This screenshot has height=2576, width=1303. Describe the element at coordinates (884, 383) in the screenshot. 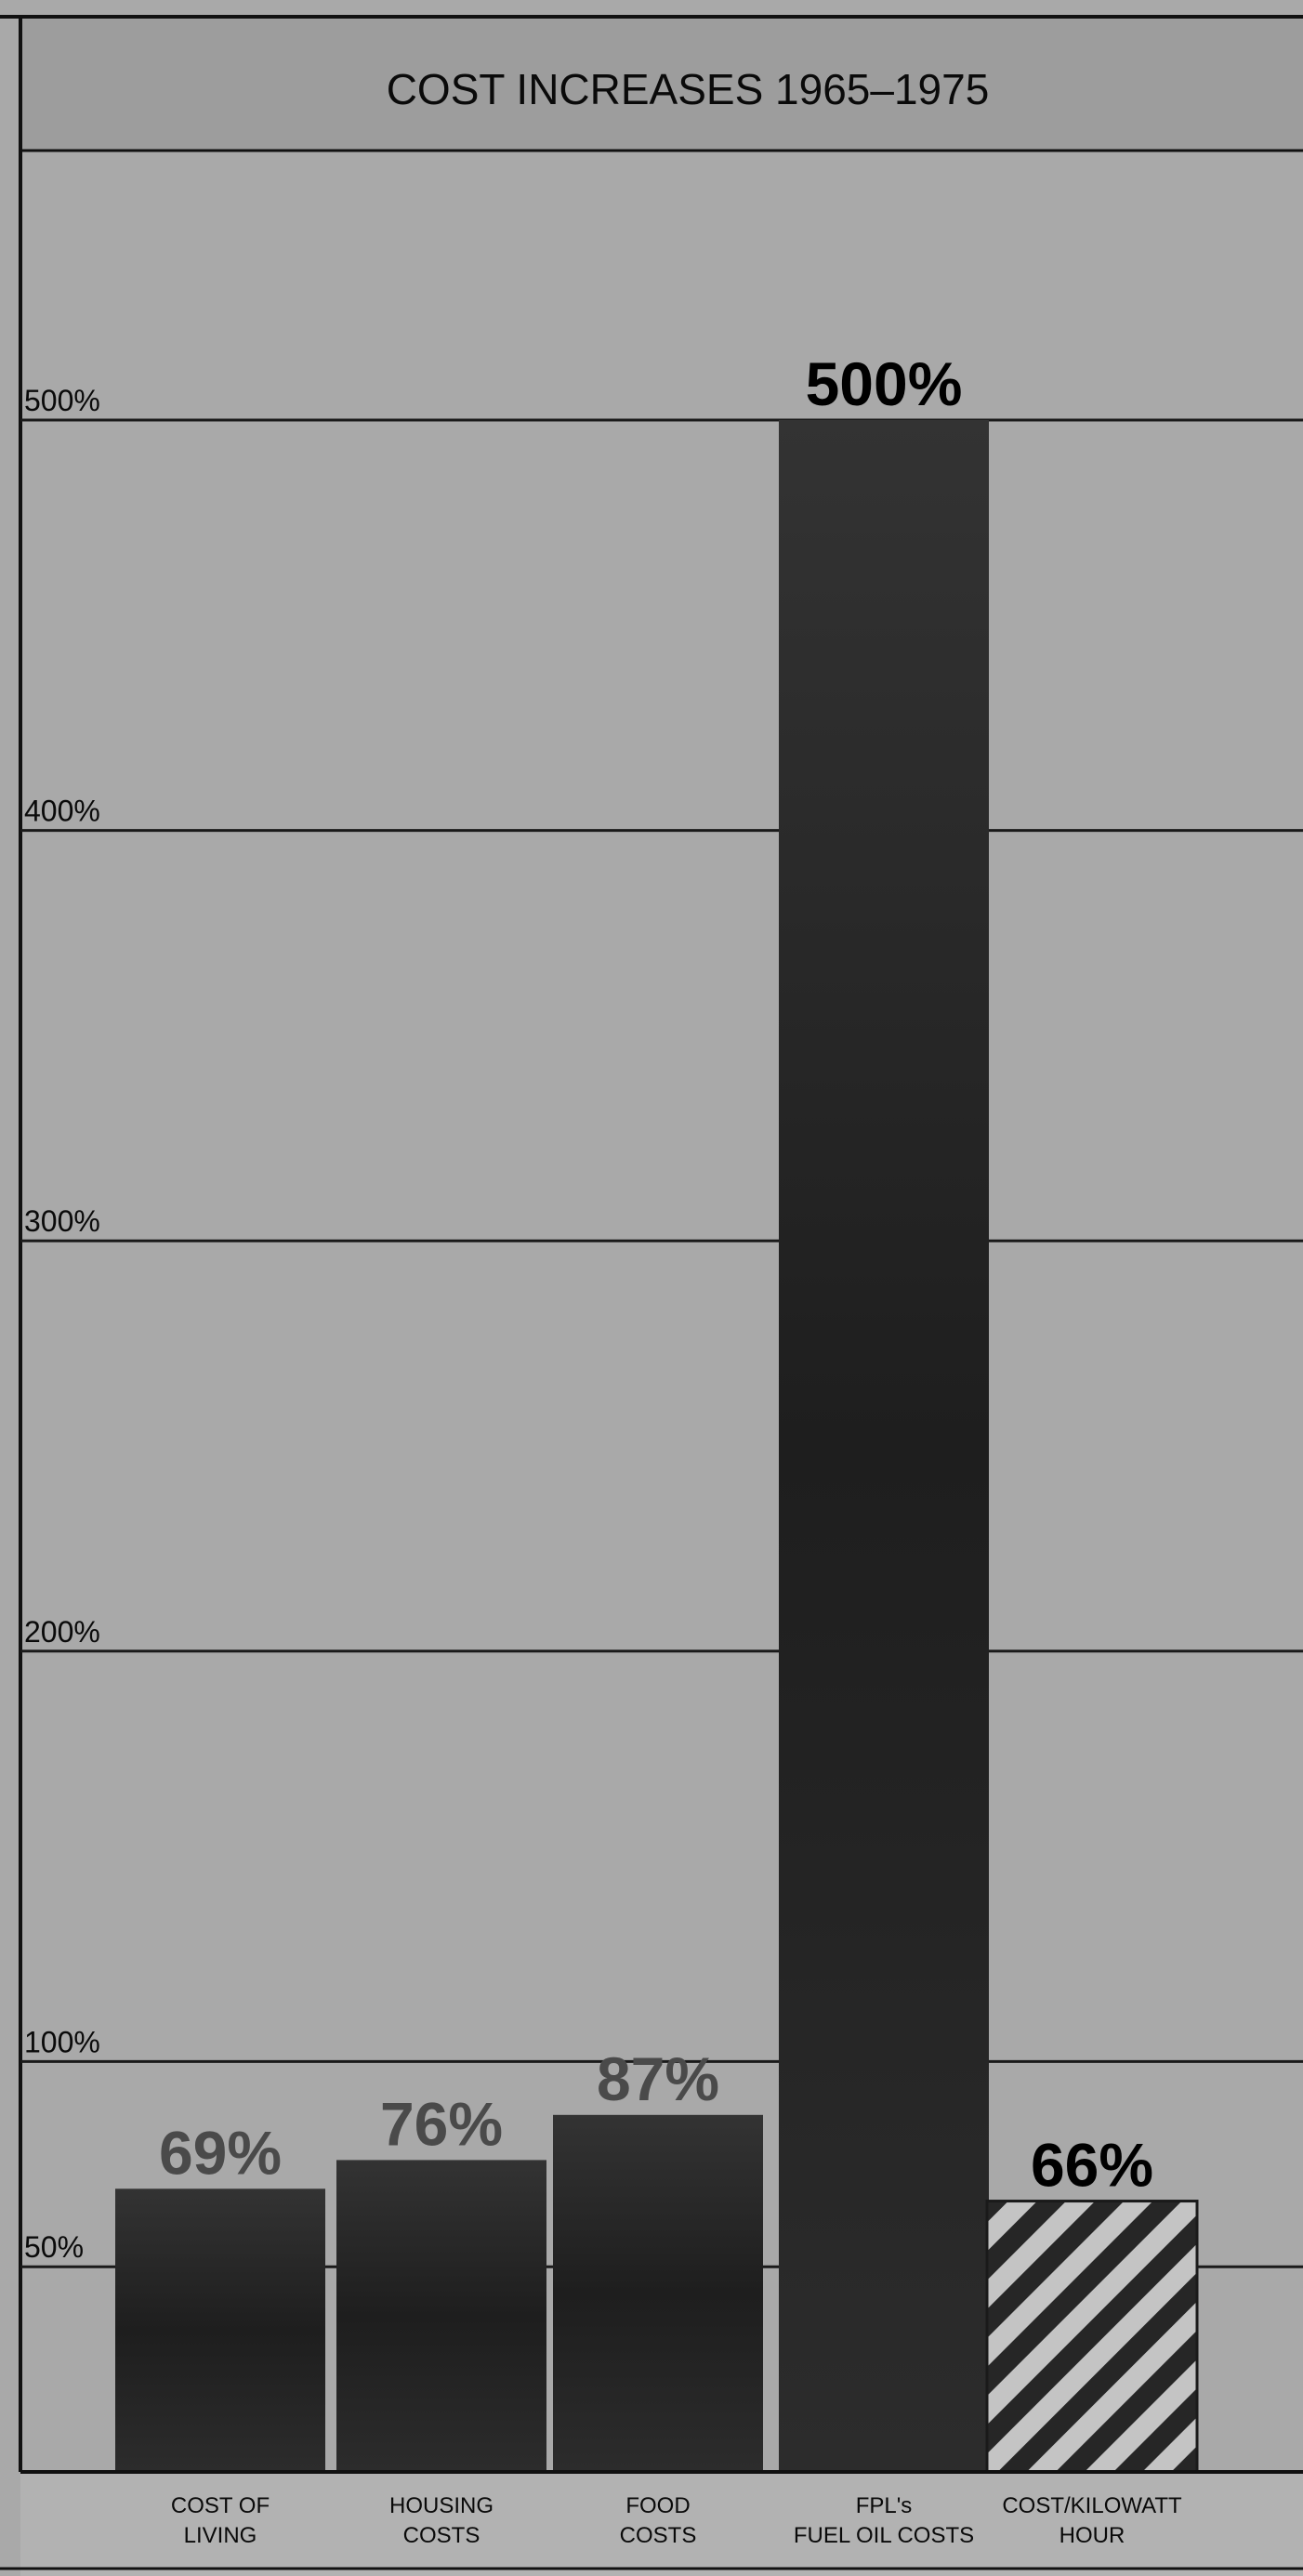

I see `value-label: 500%` at that location.